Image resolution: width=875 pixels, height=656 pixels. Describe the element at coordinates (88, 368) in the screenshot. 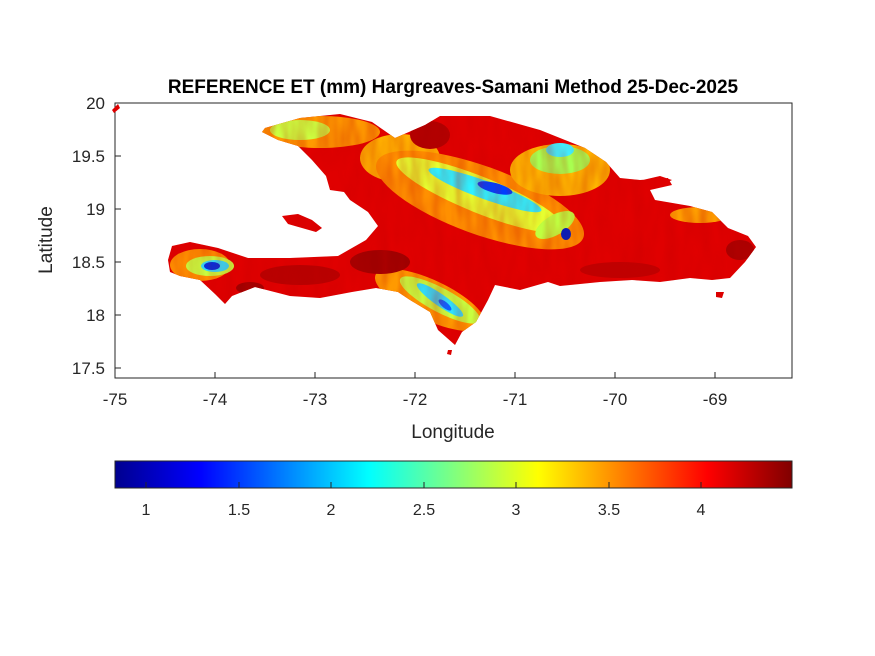

I see `y-tick-label: 17.5` at that location.